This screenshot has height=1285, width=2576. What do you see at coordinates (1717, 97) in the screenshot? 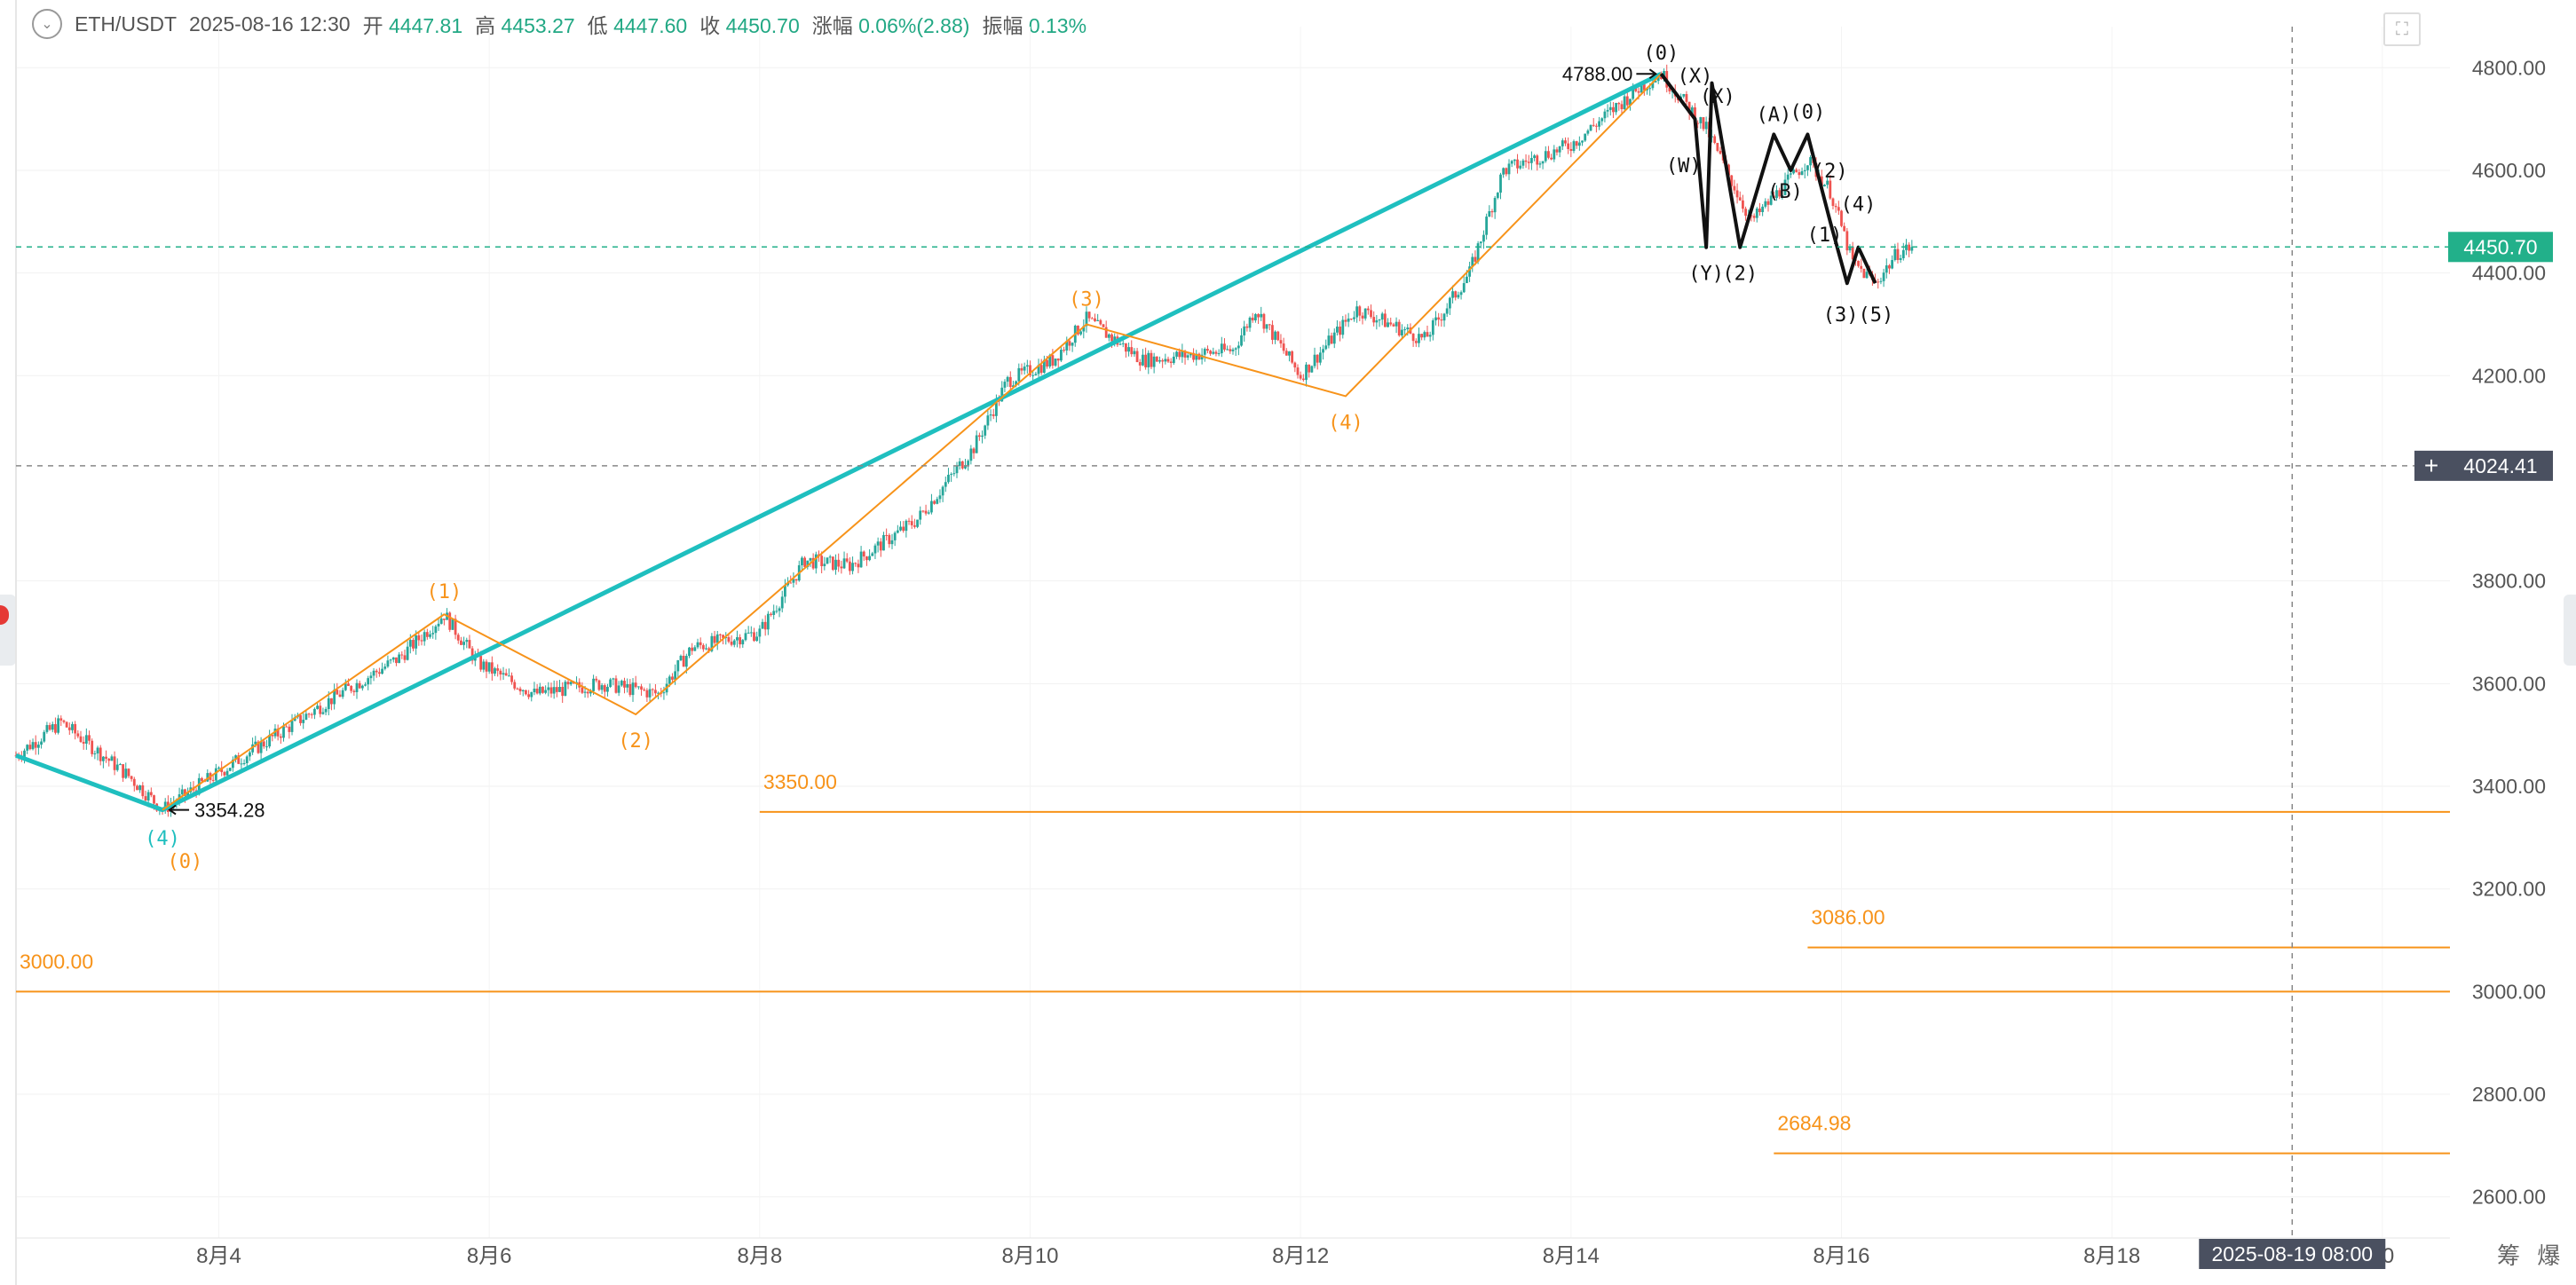
I see `wave-label: (X)` at bounding box center [1717, 97].